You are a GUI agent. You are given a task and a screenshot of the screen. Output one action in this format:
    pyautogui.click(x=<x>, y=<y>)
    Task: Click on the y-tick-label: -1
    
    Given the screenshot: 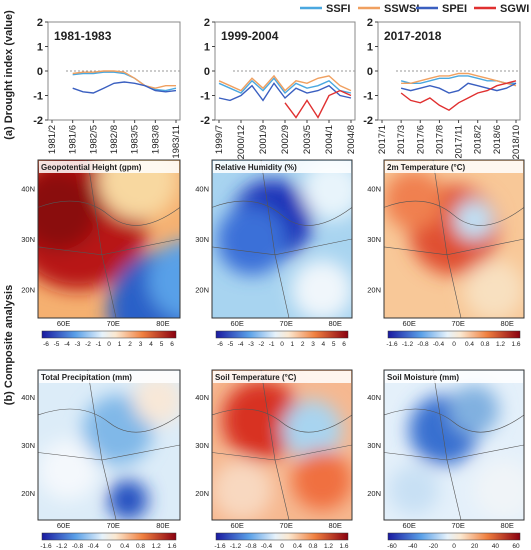 What is the action you would take?
    pyautogui.click(x=368, y=97)
    